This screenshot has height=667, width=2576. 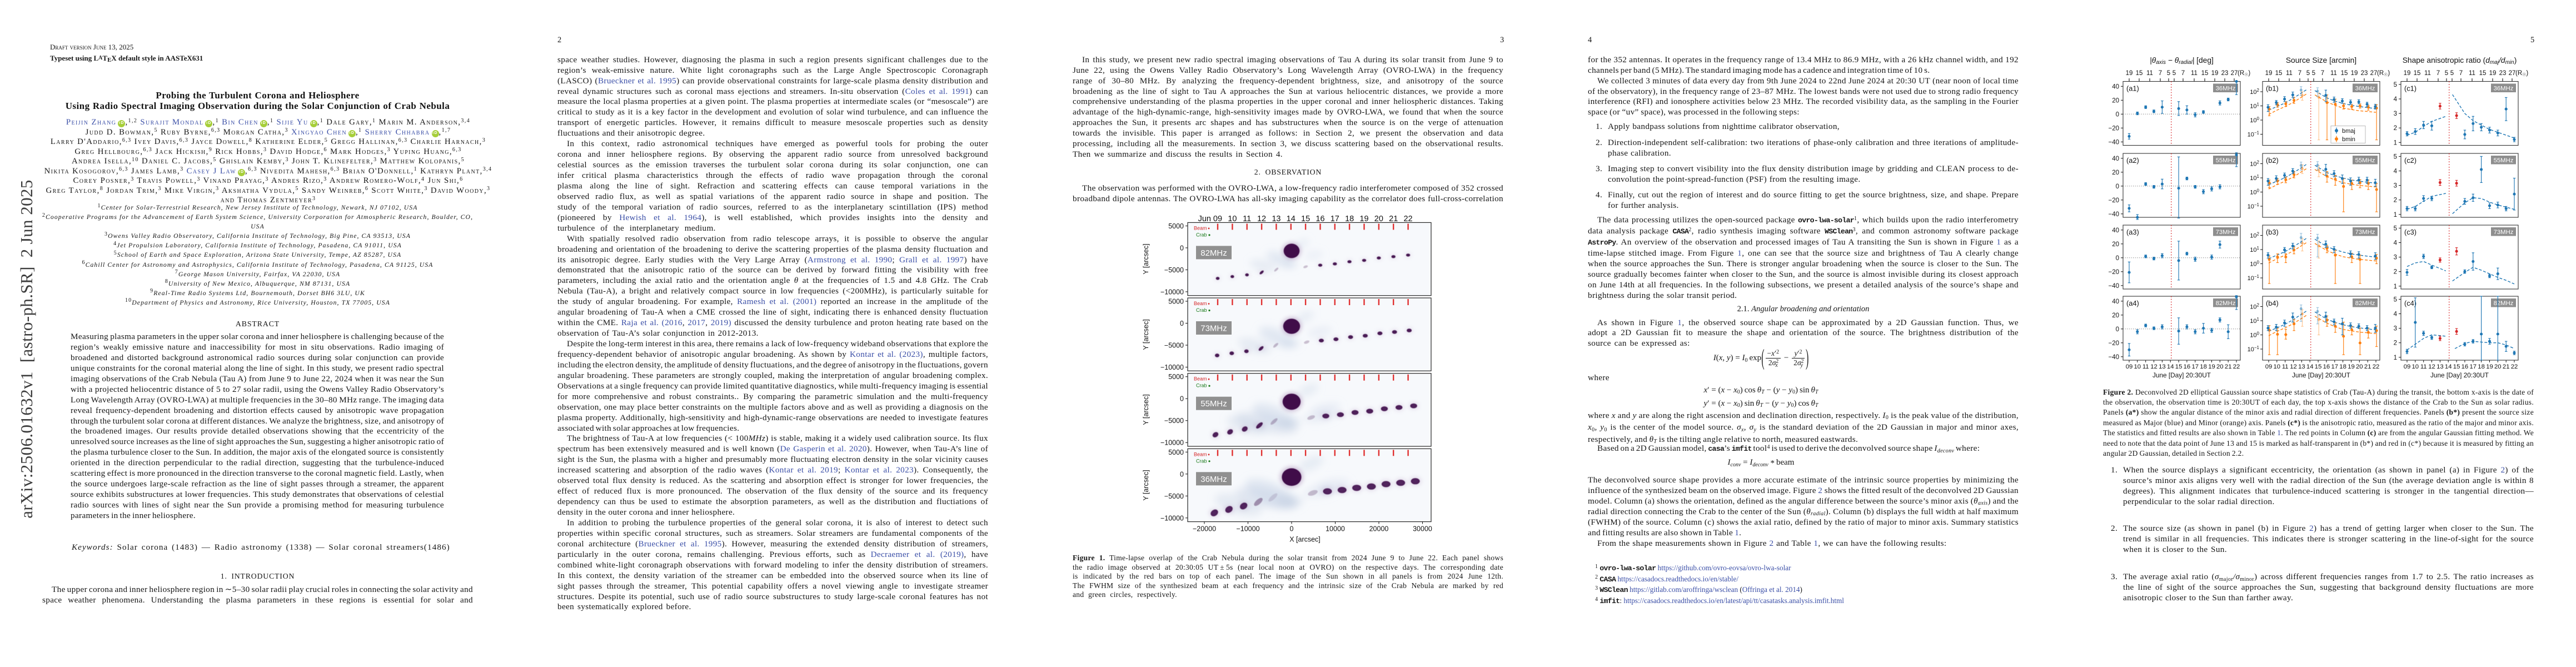 I want to click on svg-text: 23, so click(x=2225, y=73).